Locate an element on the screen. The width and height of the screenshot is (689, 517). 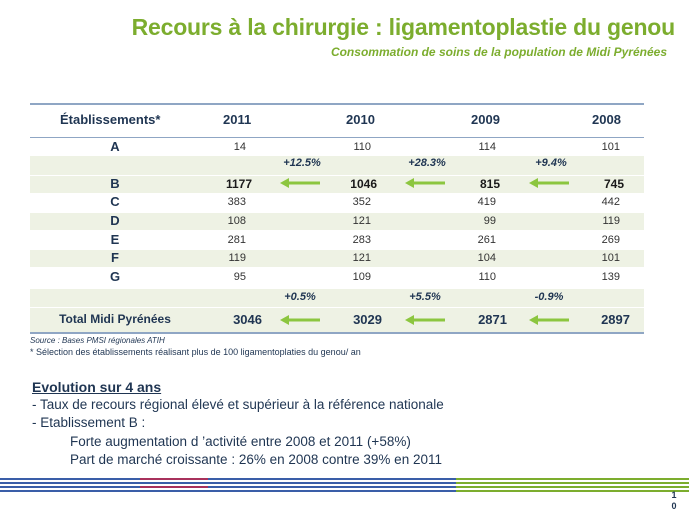
row-label-e: E is located at coordinates (115, 239).